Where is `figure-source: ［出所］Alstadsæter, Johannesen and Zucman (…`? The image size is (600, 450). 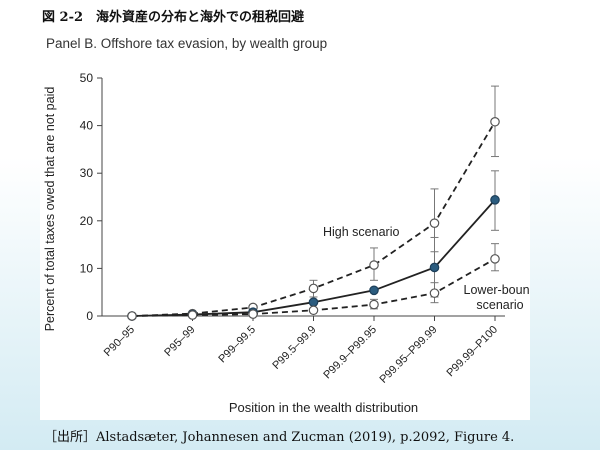
figure-source: ［出所］Alstadsæter, Johannesen and Zucman (… is located at coordinates (279, 437).